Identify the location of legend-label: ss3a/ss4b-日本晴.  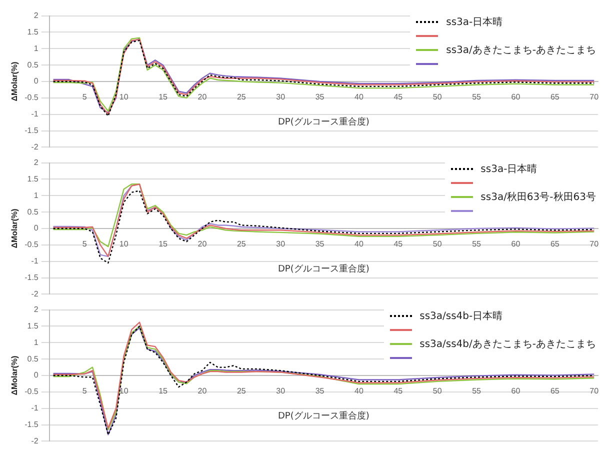
(461, 316).